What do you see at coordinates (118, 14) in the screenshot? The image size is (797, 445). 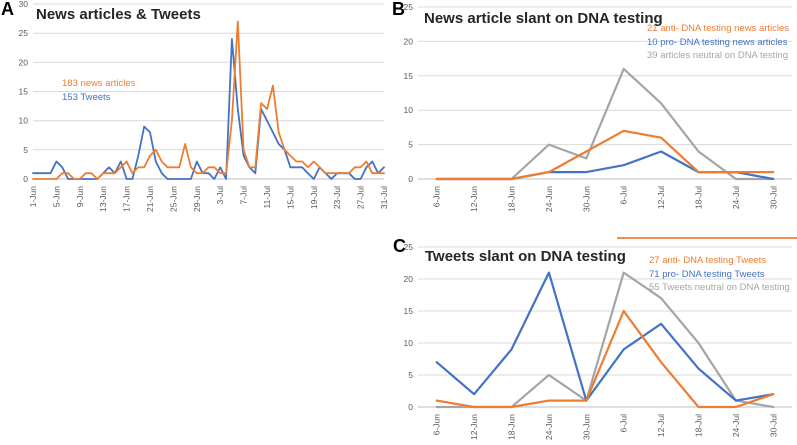 I see `panel-a-title: News articles & Tweets` at bounding box center [118, 14].